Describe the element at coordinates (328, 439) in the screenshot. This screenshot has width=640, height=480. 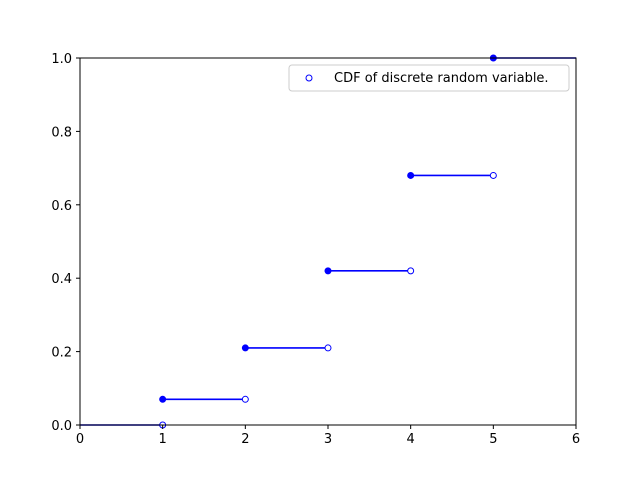
I see `x-tick-label-3: 3` at that location.